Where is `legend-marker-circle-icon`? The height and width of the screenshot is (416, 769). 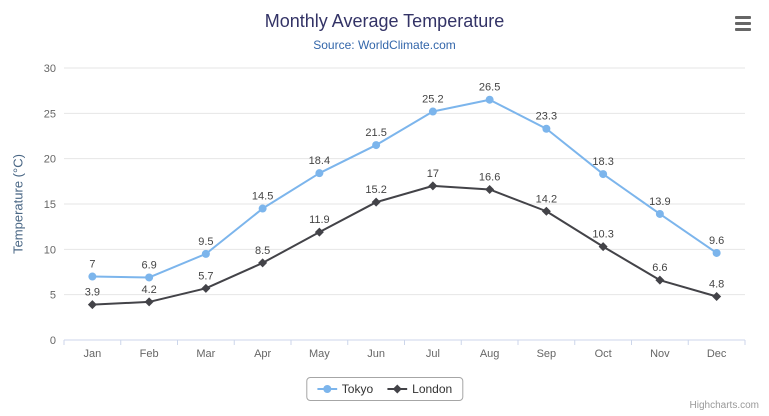 legend-marker-circle-icon is located at coordinates (326, 389).